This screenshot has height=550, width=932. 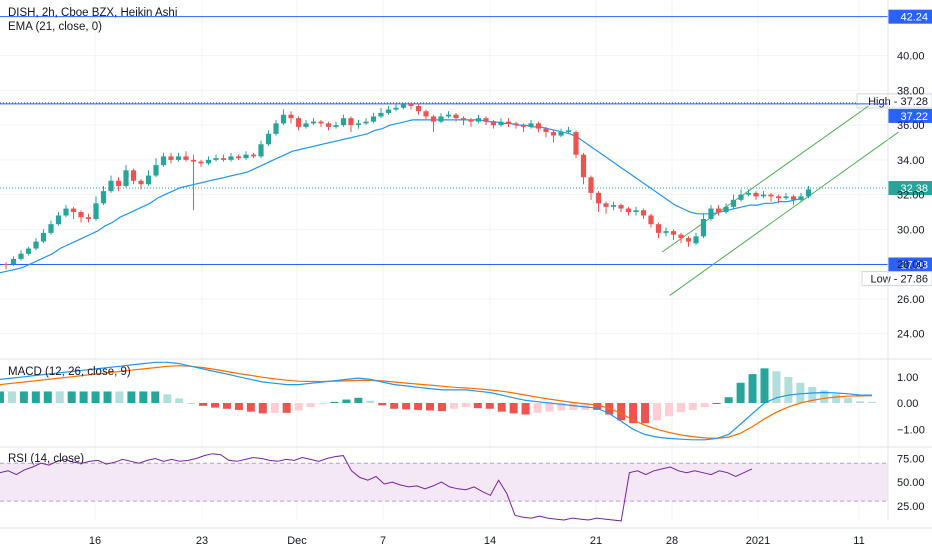 What do you see at coordinates (911, 300) in the screenshot?
I see `price-tick-label: 26.00` at bounding box center [911, 300].